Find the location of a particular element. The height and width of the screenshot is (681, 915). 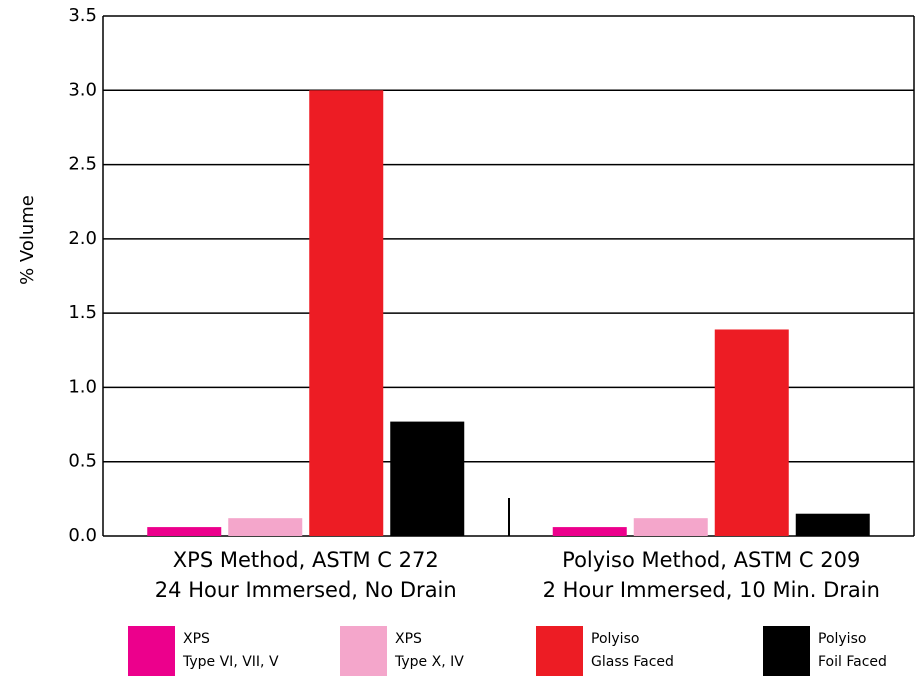

legend-label: Foil Faced is located at coordinates (852, 662).